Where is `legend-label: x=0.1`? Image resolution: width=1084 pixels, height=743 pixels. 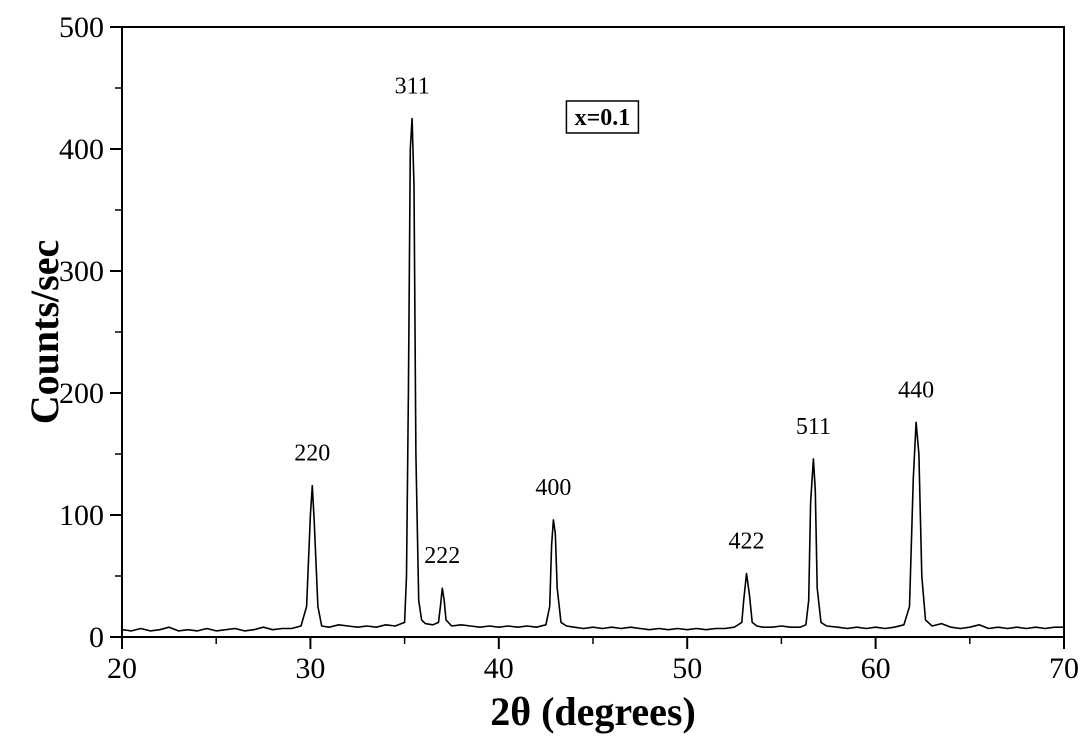
legend-label: x=0.1 is located at coordinates (603, 118).